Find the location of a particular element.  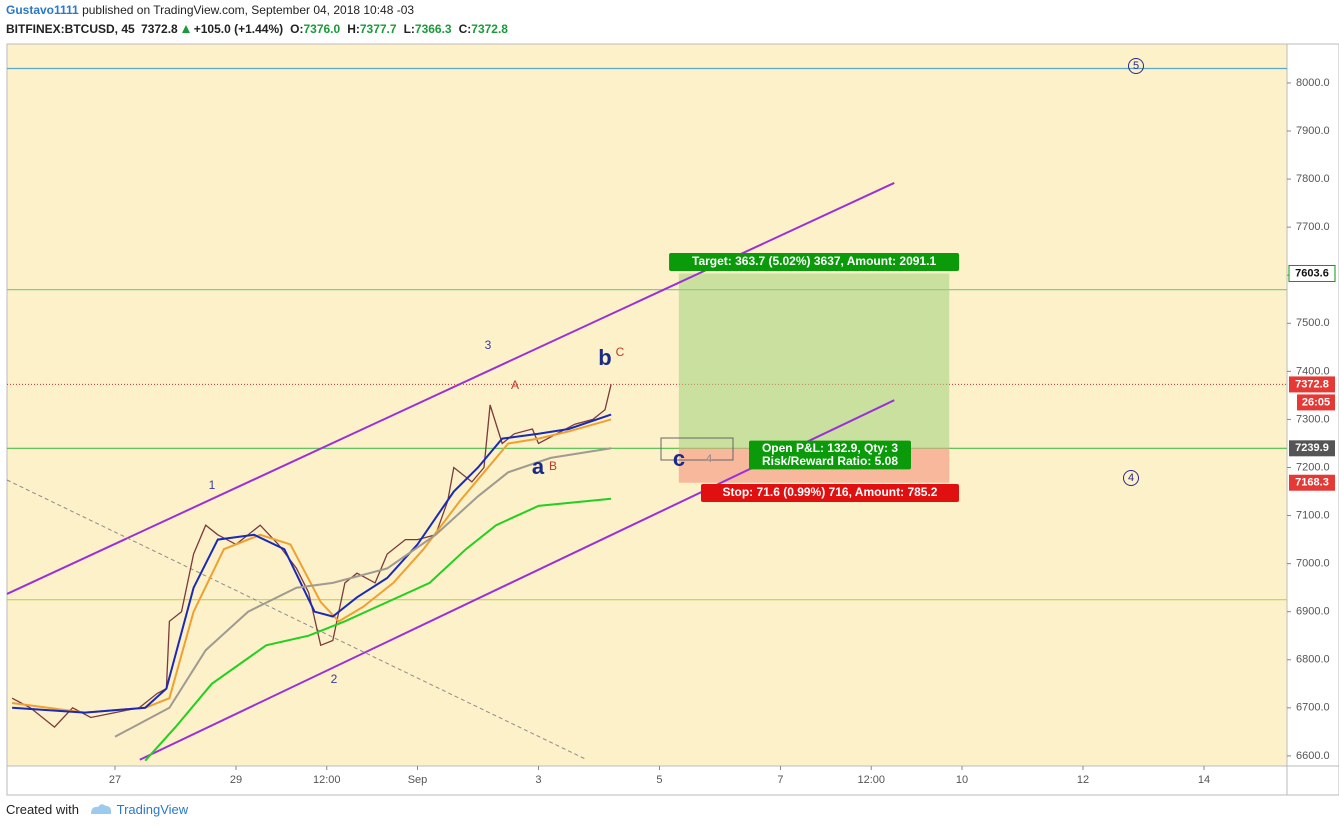

x-tick-label: 29 is located at coordinates (236, 780).